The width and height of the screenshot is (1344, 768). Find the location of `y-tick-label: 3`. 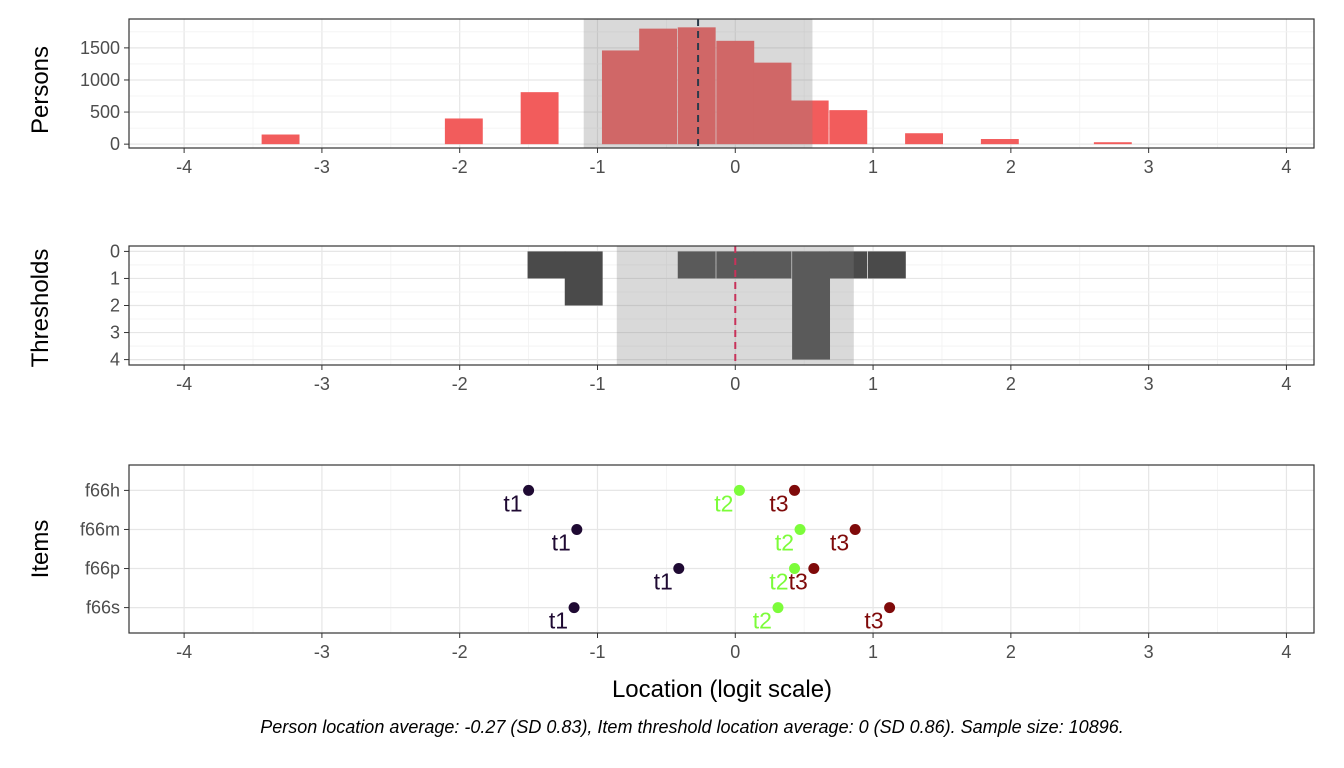

y-tick-label: 3 is located at coordinates (115, 333).